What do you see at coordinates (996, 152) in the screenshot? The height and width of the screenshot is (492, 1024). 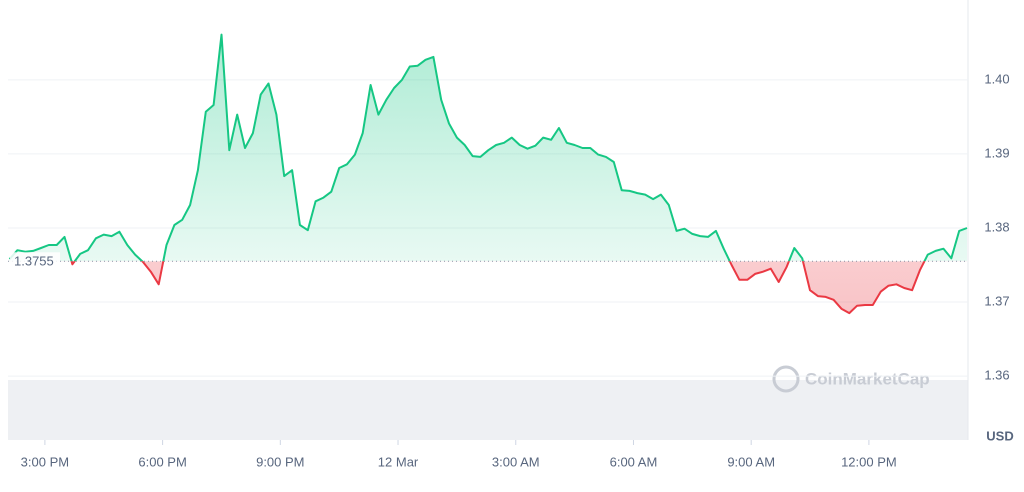 I see `y-tick-label: 1.39` at bounding box center [996, 152].